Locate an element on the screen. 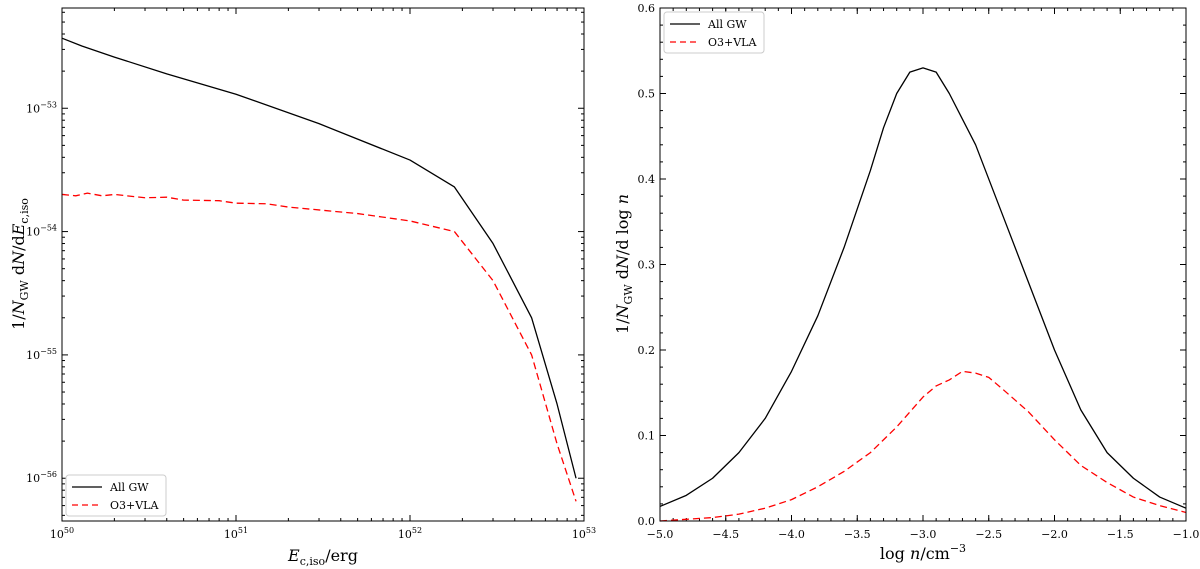  right-y-tick-label: 0.4 is located at coordinates (647, 179).